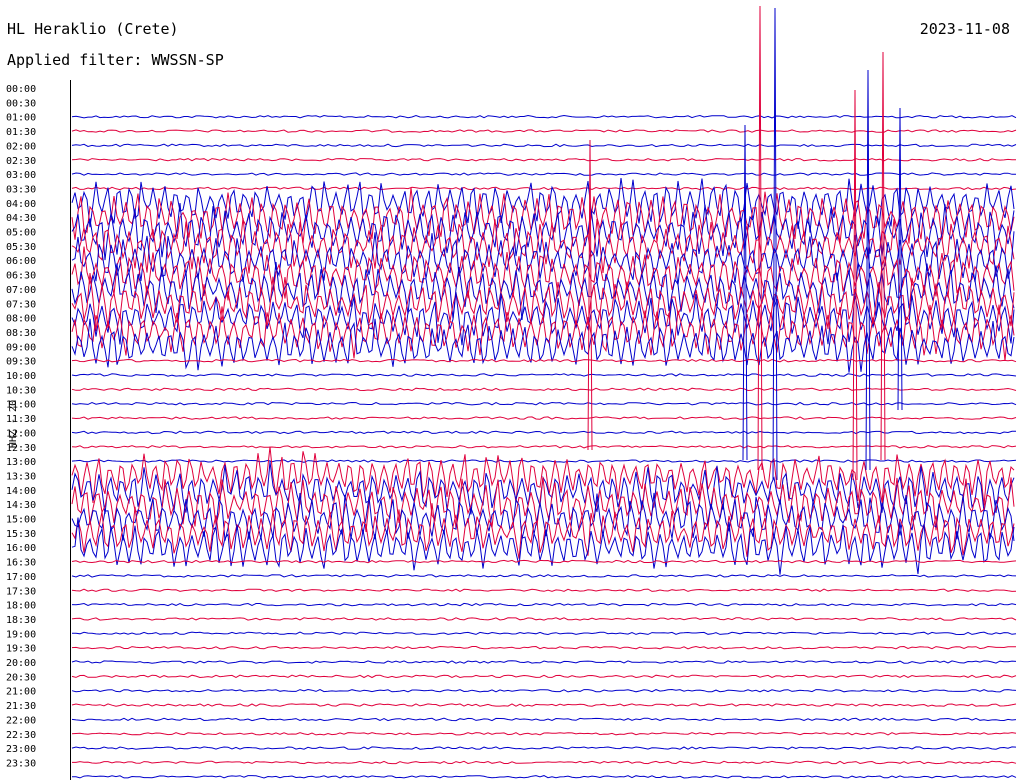  Describe the element at coordinates (21, 563) in the screenshot. I see `time-tick-label: 16:30` at that location.